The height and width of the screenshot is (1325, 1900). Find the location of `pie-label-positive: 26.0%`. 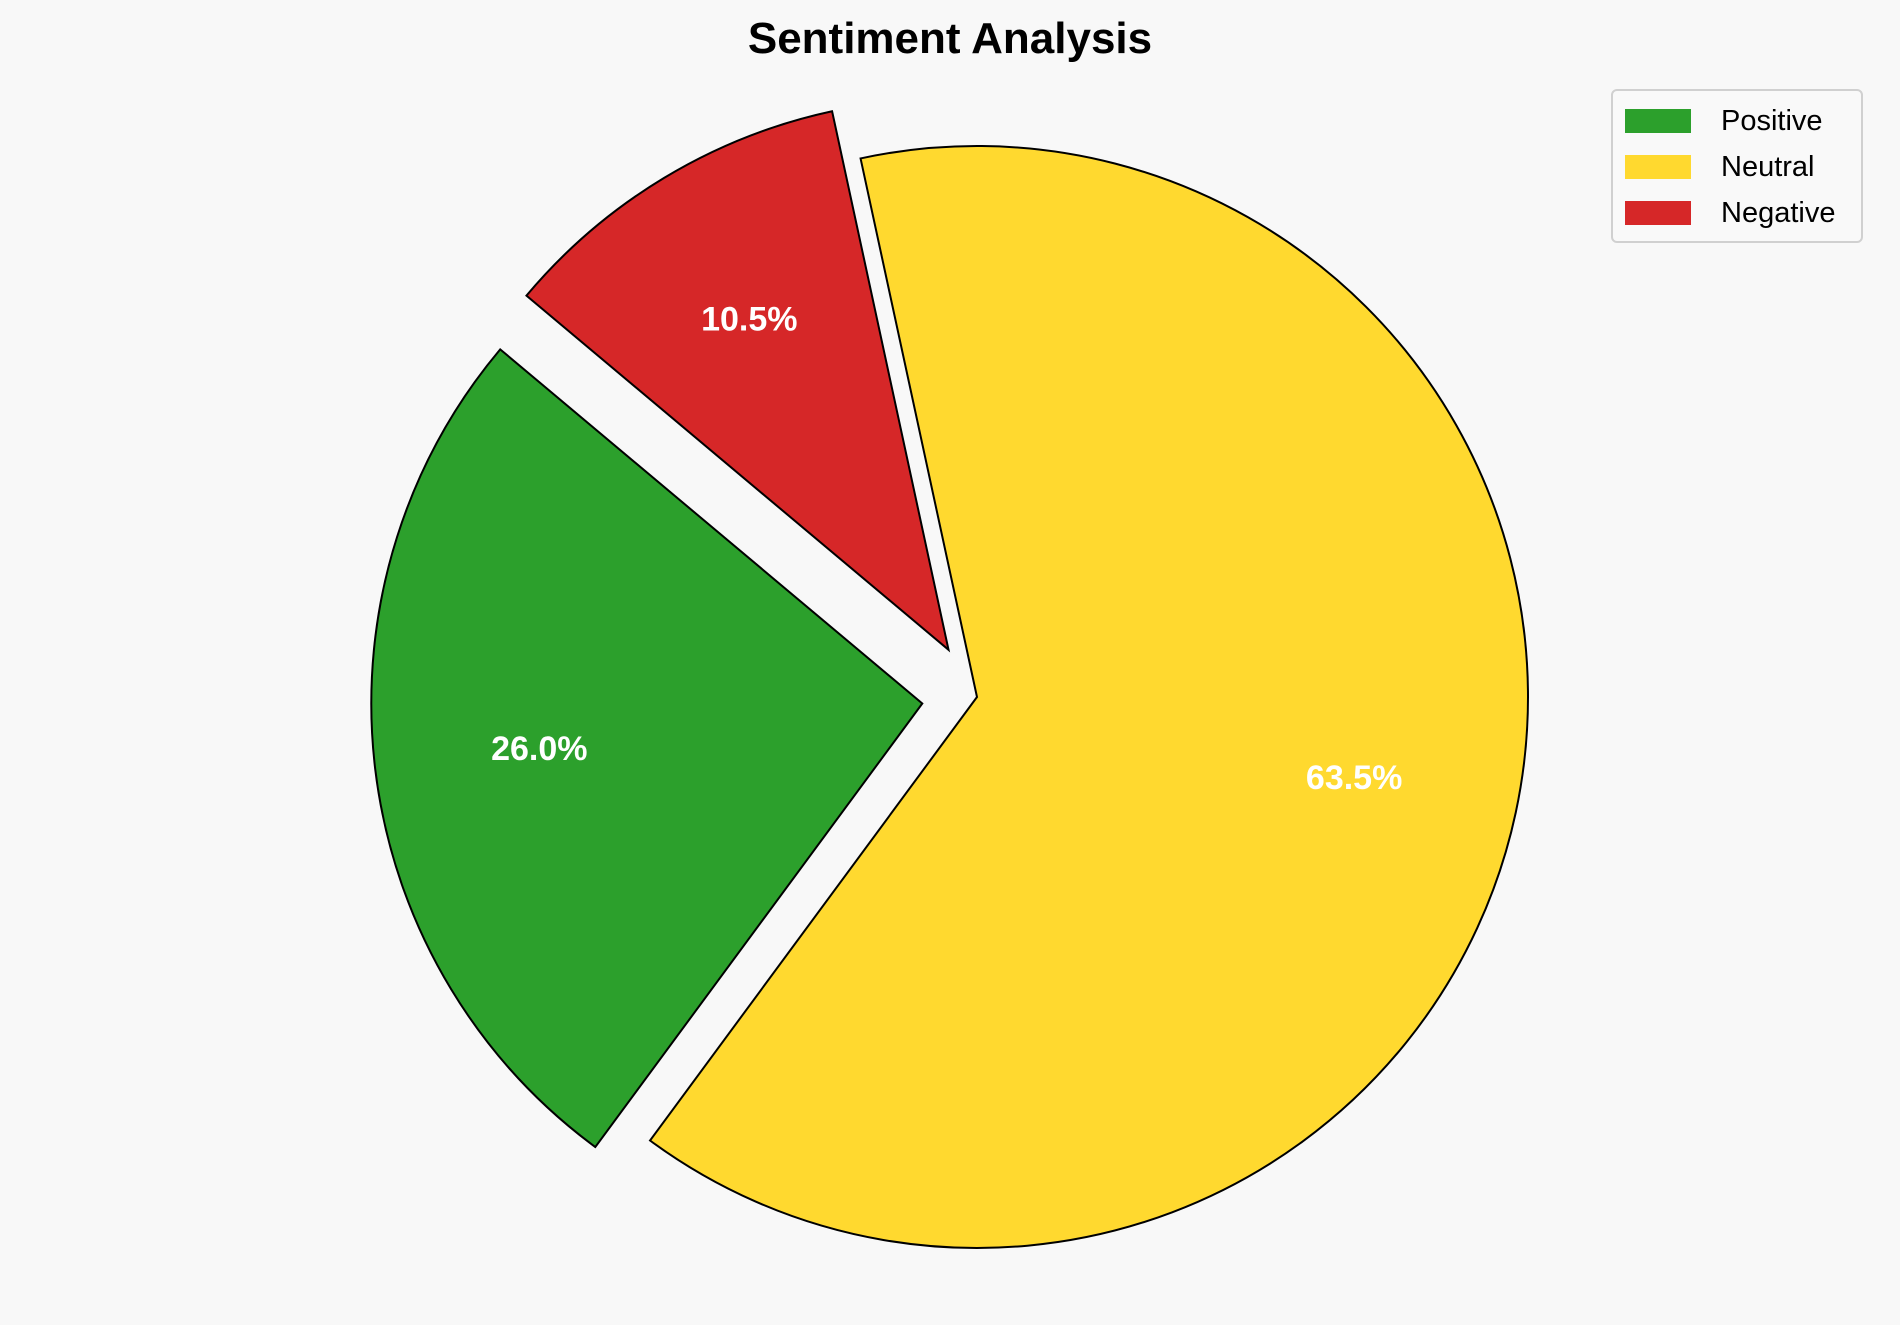

pie-label-positive: 26.0% is located at coordinates (539, 749).